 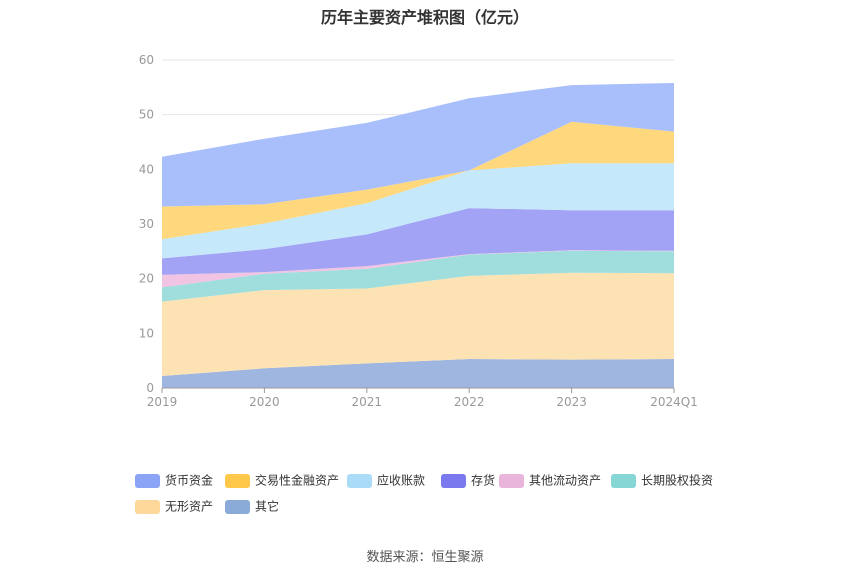 I want to click on legend-item-无形资产: 无形资产, so click(x=174, y=506).